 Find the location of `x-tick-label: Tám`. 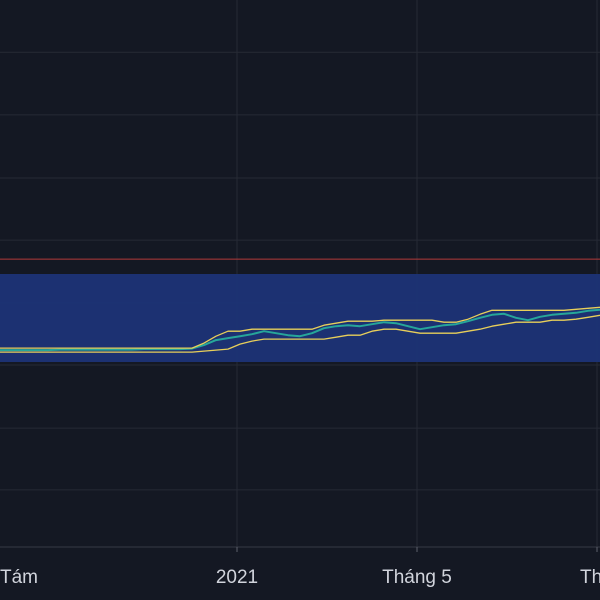

x-tick-label: Tám is located at coordinates (19, 577).